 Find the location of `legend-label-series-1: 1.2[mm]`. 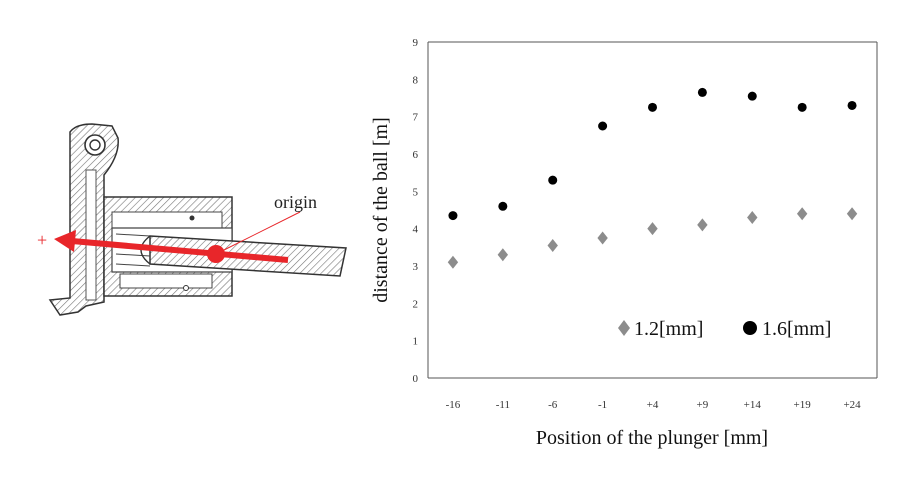

legend-label-series-1: 1.2[mm] is located at coordinates (668, 329).